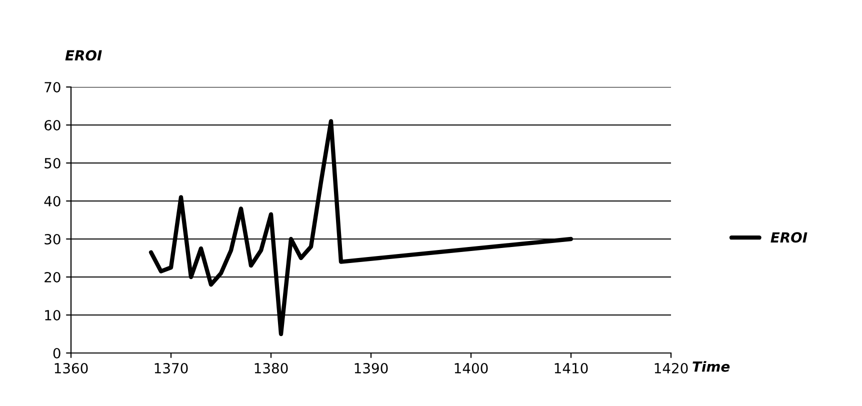 Image resolution: width=862 pixels, height=406 pixels. I want to click on y-tick-label: 30, so click(52, 239).